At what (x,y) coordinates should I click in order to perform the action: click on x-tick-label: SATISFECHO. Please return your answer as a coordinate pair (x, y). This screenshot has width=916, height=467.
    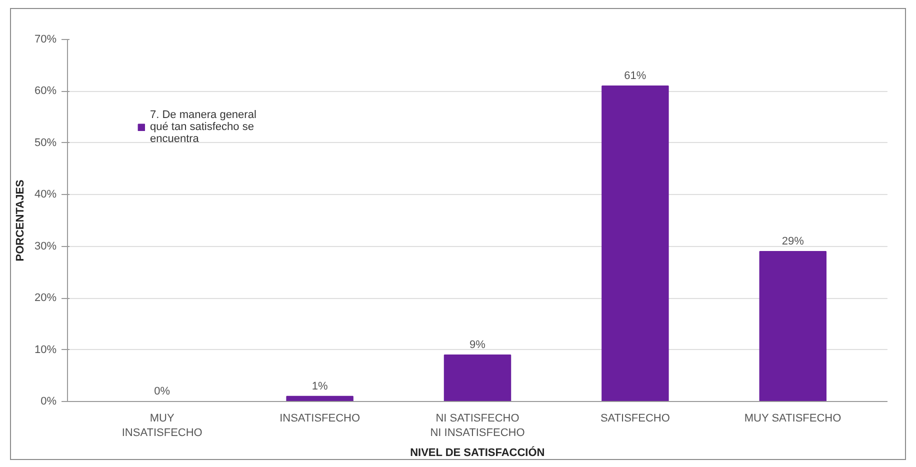
    Looking at the image, I should click on (635, 418).